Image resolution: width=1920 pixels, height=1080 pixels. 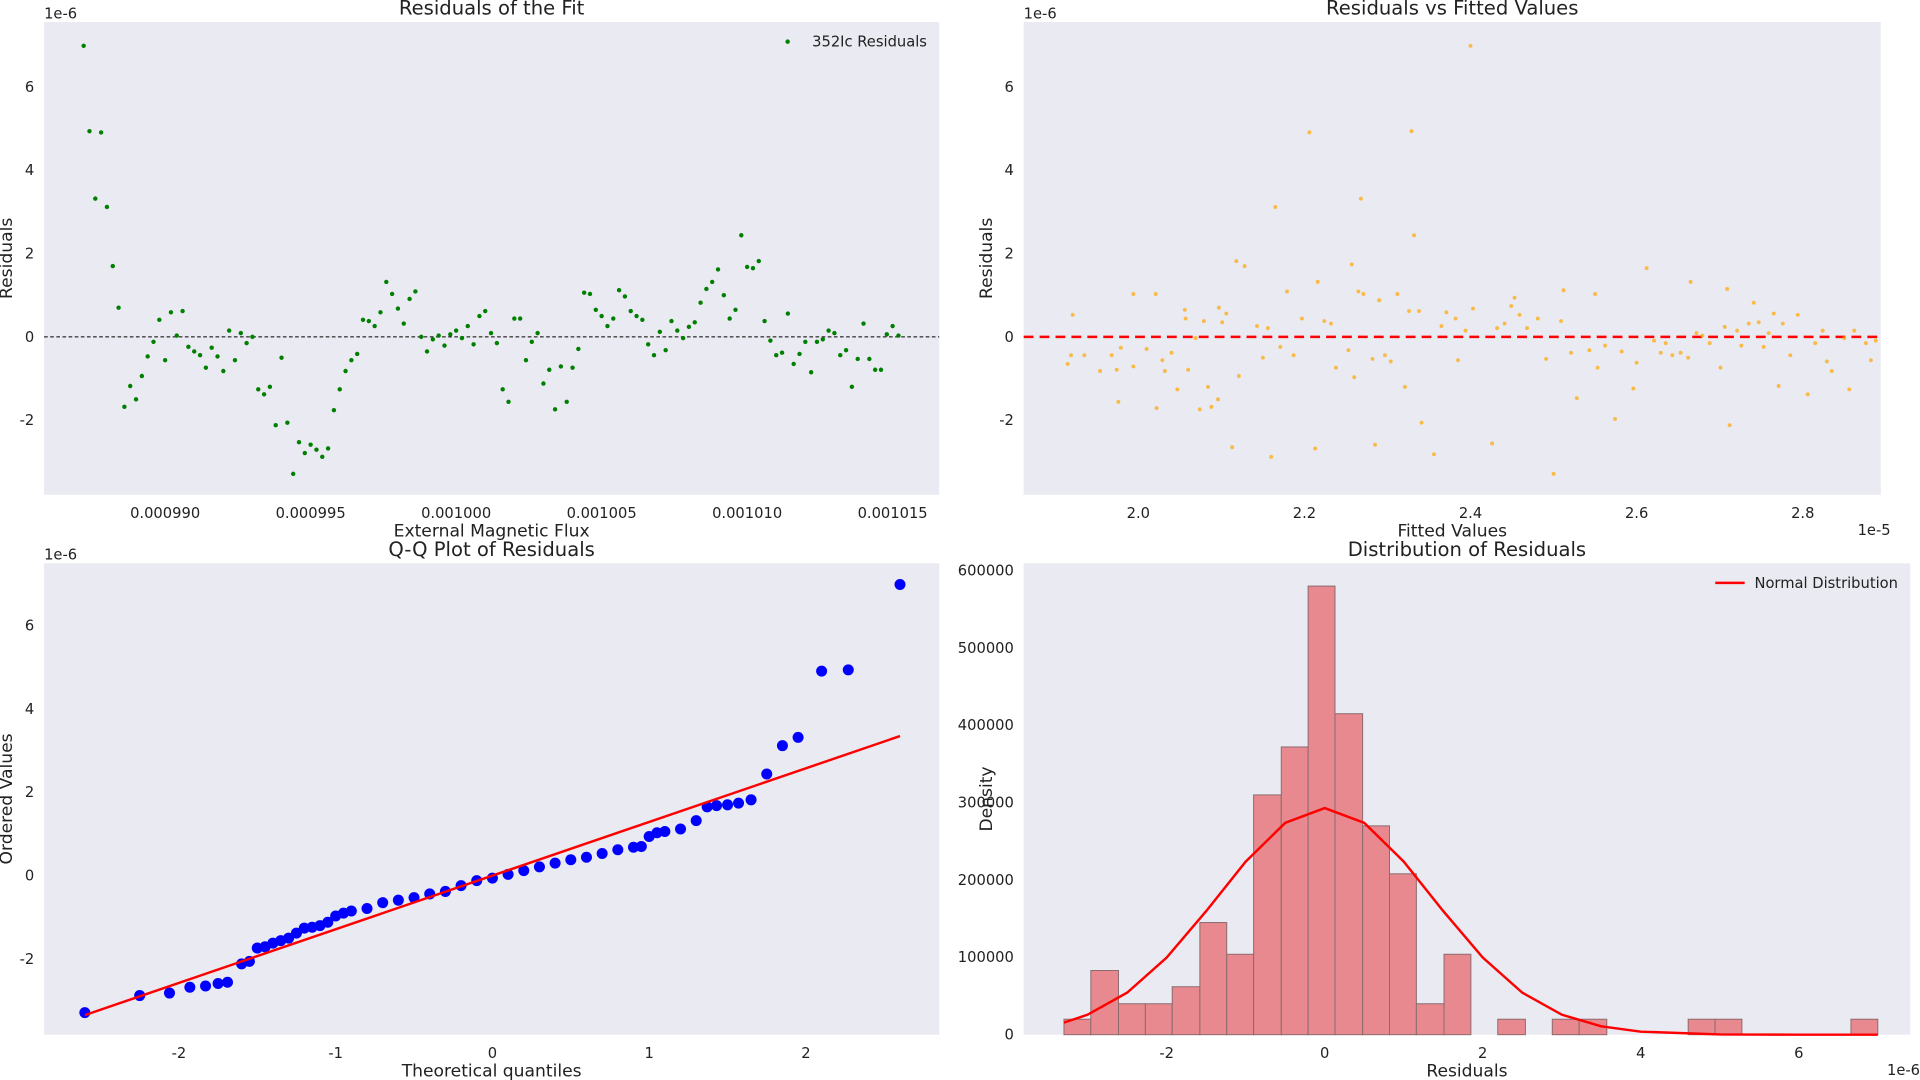 What do you see at coordinates (1470, 513) in the screenshot?
I see `x-tick-label: 2.4` at bounding box center [1470, 513].